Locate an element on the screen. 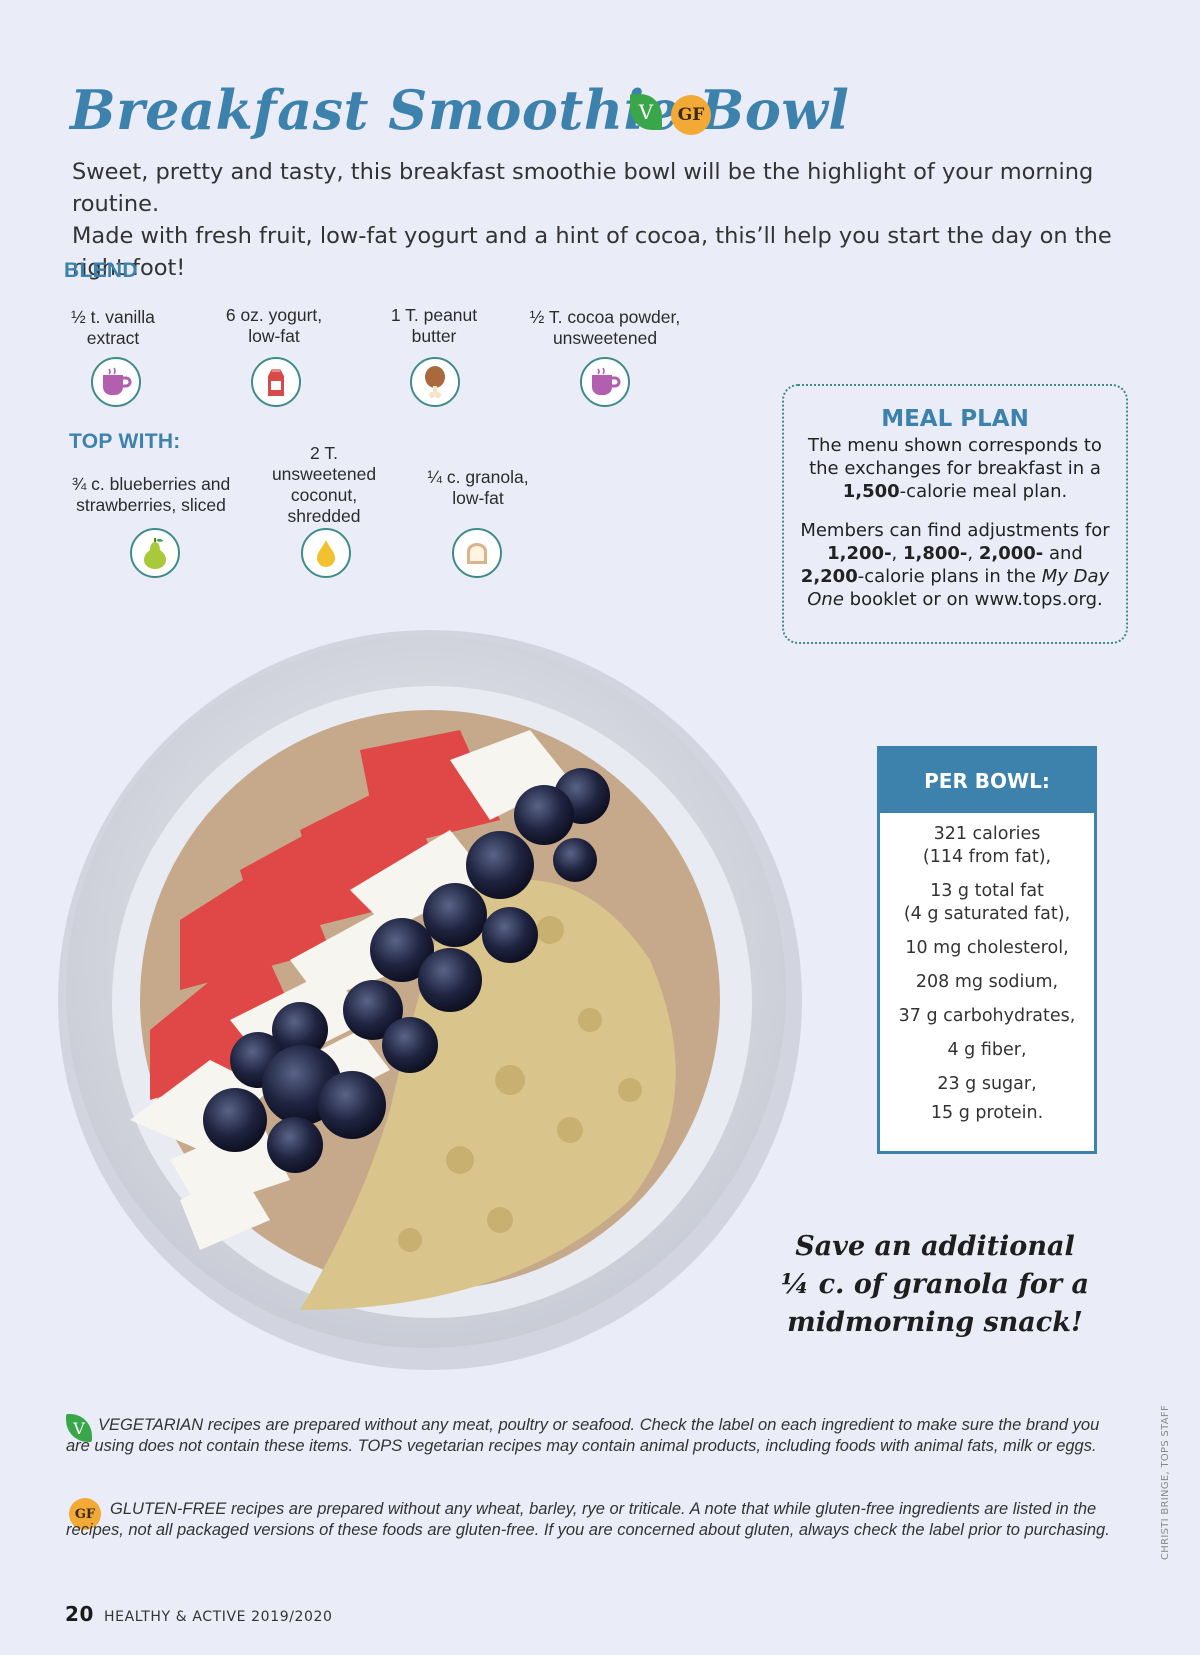 The width and height of the screenshot is (1200, 1655). page-footer: 20 HEALTHY & ACTIVE 2019/2020 is located at coordinates (199, 1614).